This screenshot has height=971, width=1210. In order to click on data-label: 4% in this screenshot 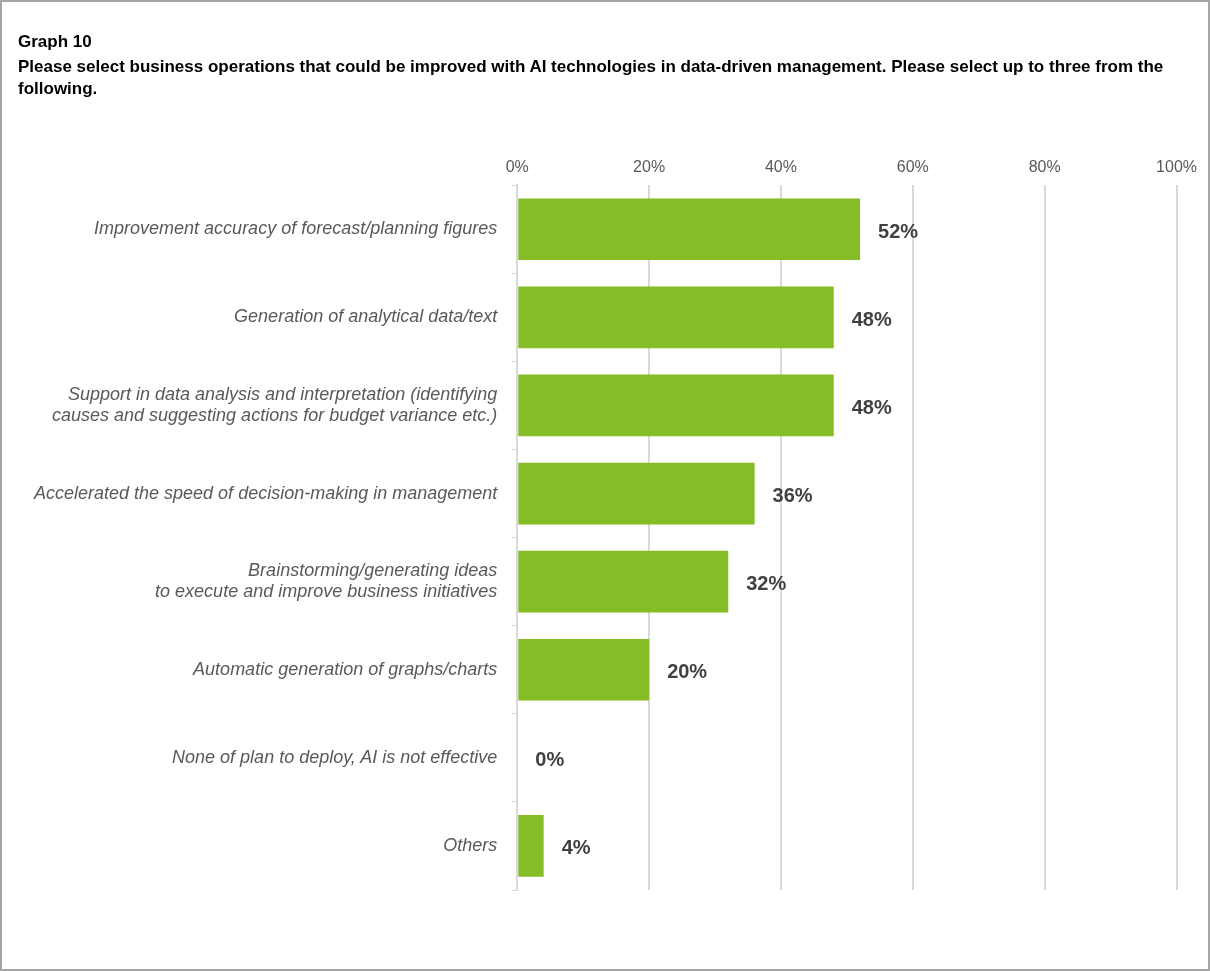, I will do `click(576, 847)`.